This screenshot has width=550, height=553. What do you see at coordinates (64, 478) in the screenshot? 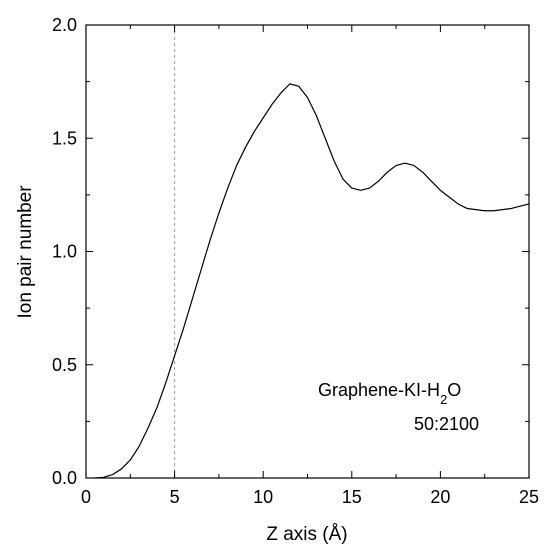
I see `y-tick-label: 0.0` at bounding box center [64, 478].